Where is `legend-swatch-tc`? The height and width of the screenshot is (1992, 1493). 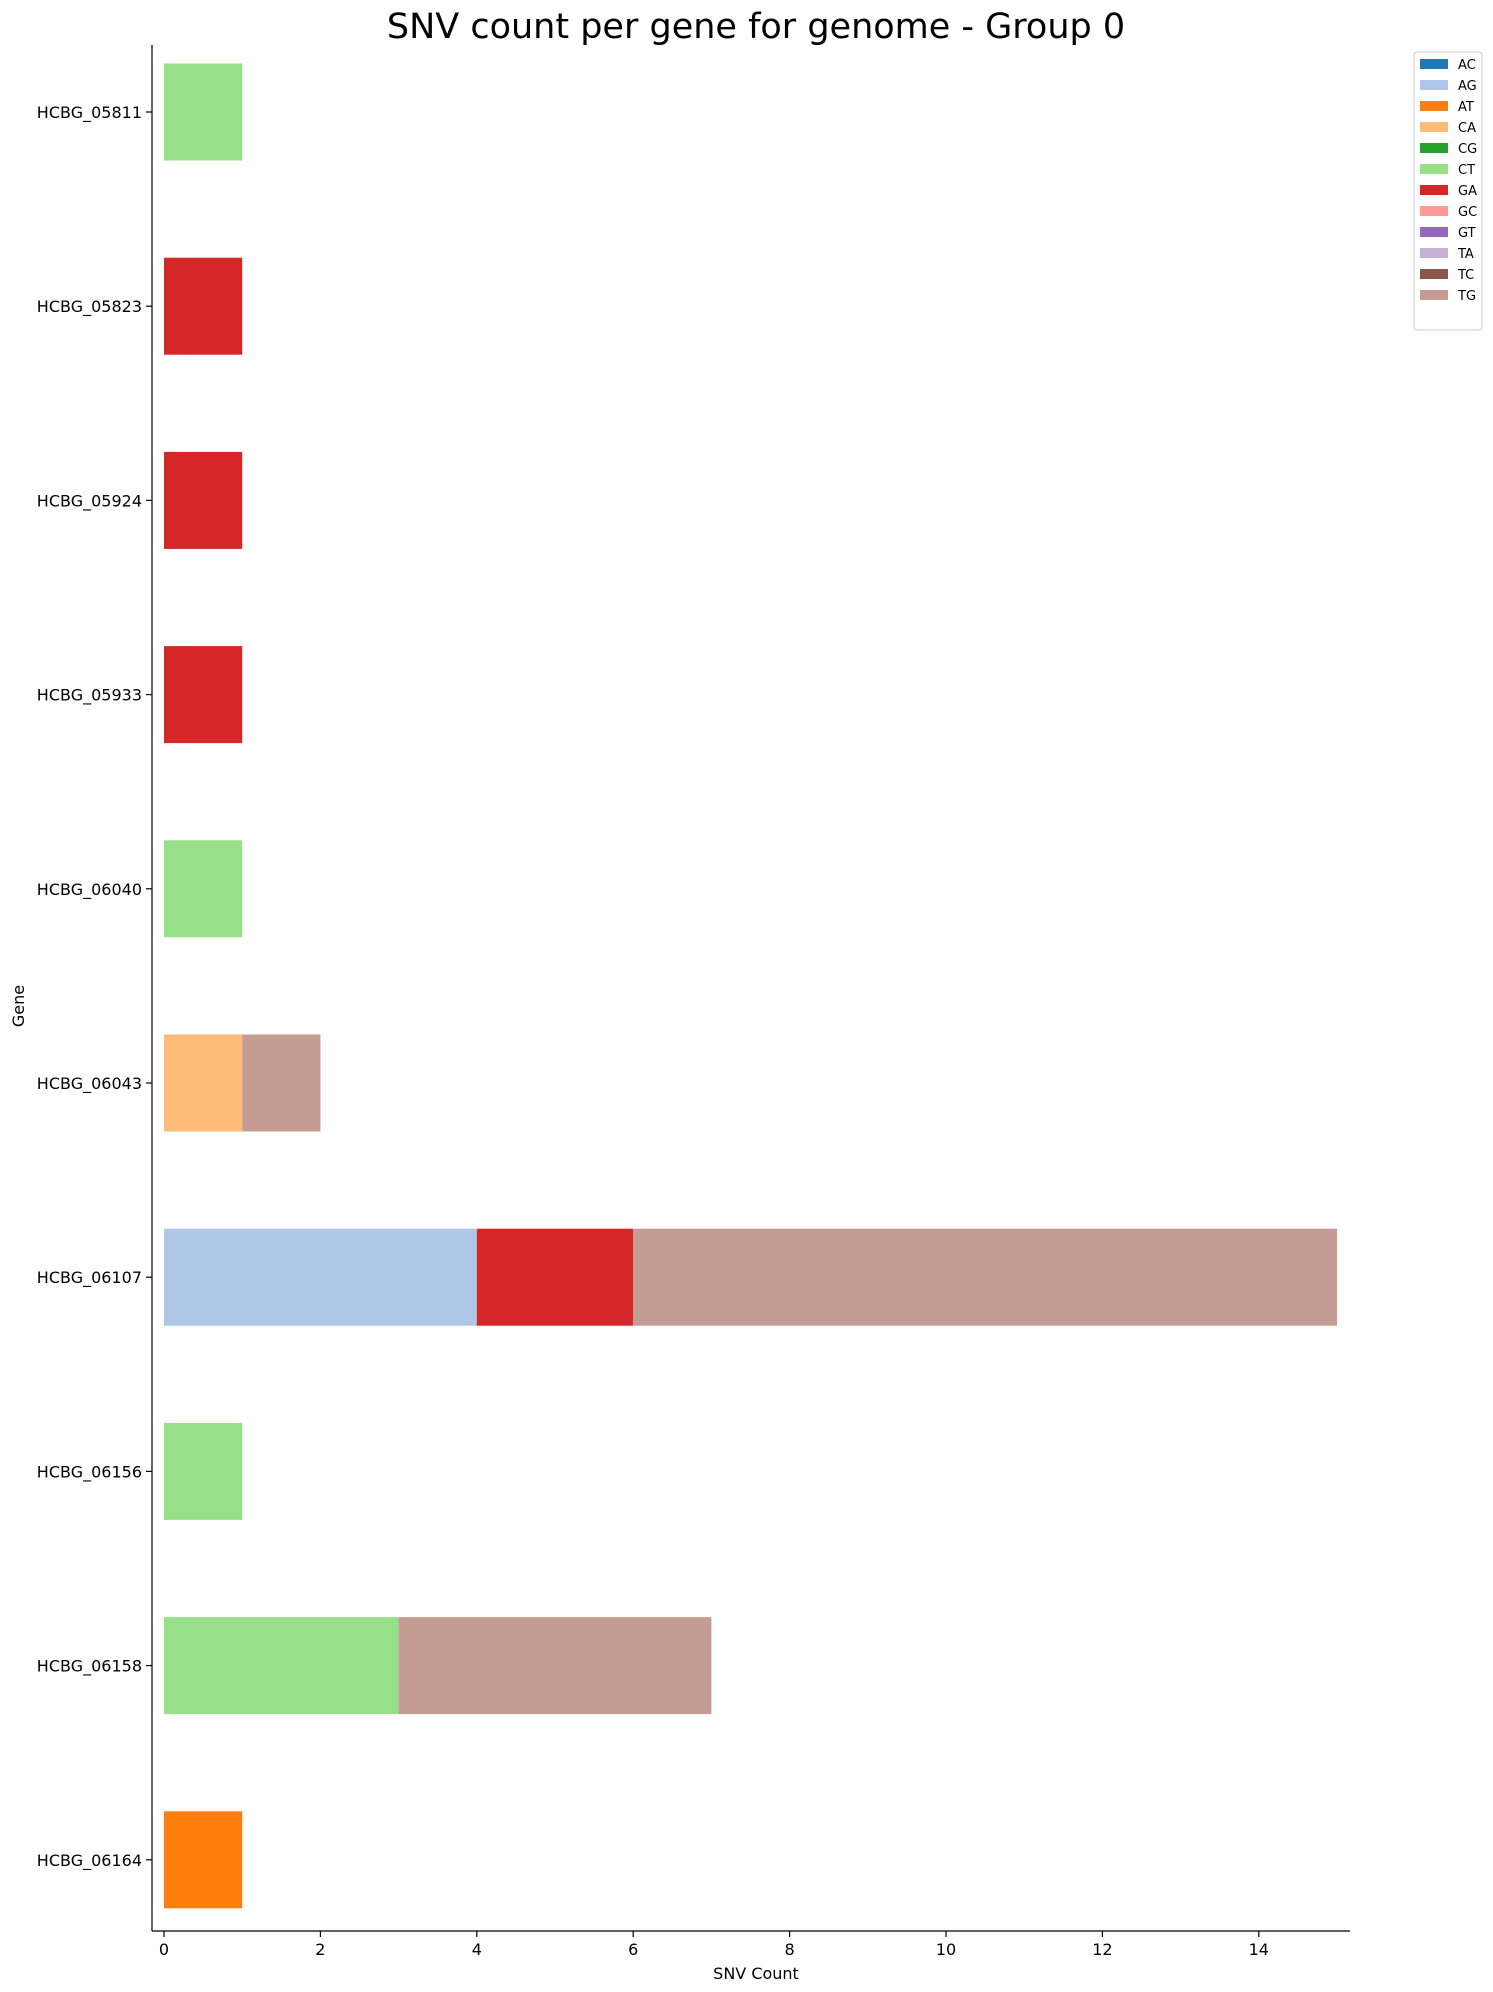 legend-swatch-tc is located at coordinates (1434, 274).